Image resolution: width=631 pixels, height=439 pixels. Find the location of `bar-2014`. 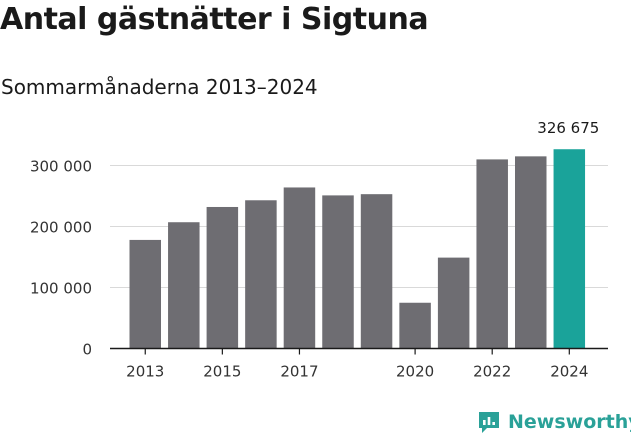

bar-2014 is located at coordinates (184, 285).